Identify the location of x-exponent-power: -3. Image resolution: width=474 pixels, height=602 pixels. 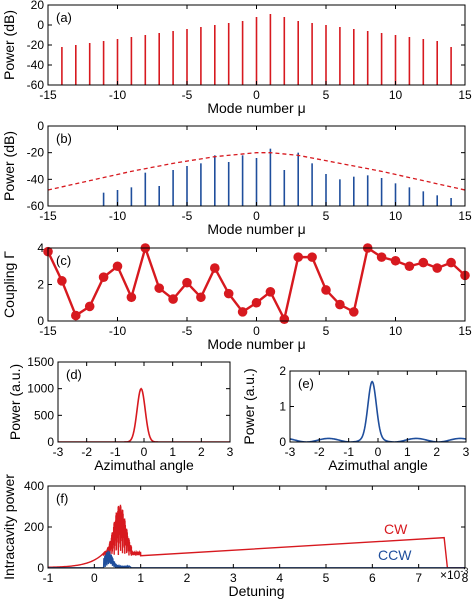
(464, 571).